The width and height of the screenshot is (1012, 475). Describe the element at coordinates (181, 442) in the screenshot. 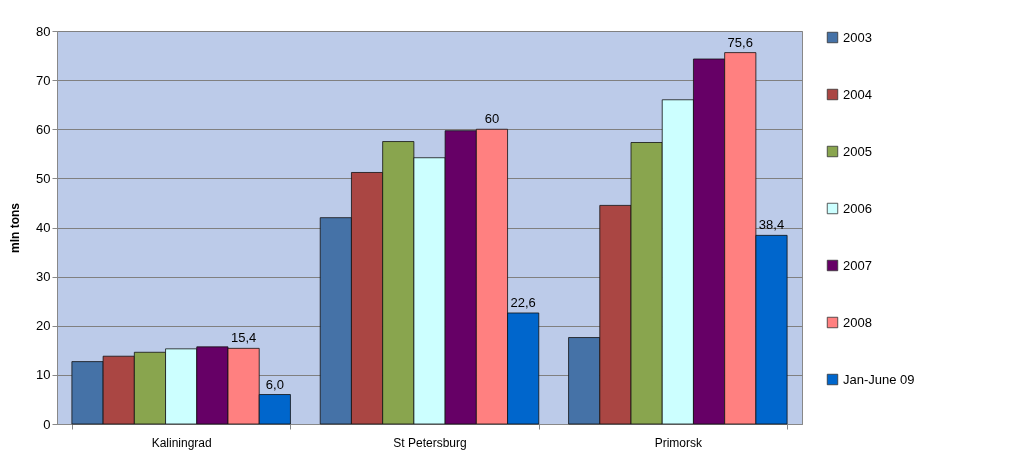

I see `x-tick-label: Kaliningrad` at that location.